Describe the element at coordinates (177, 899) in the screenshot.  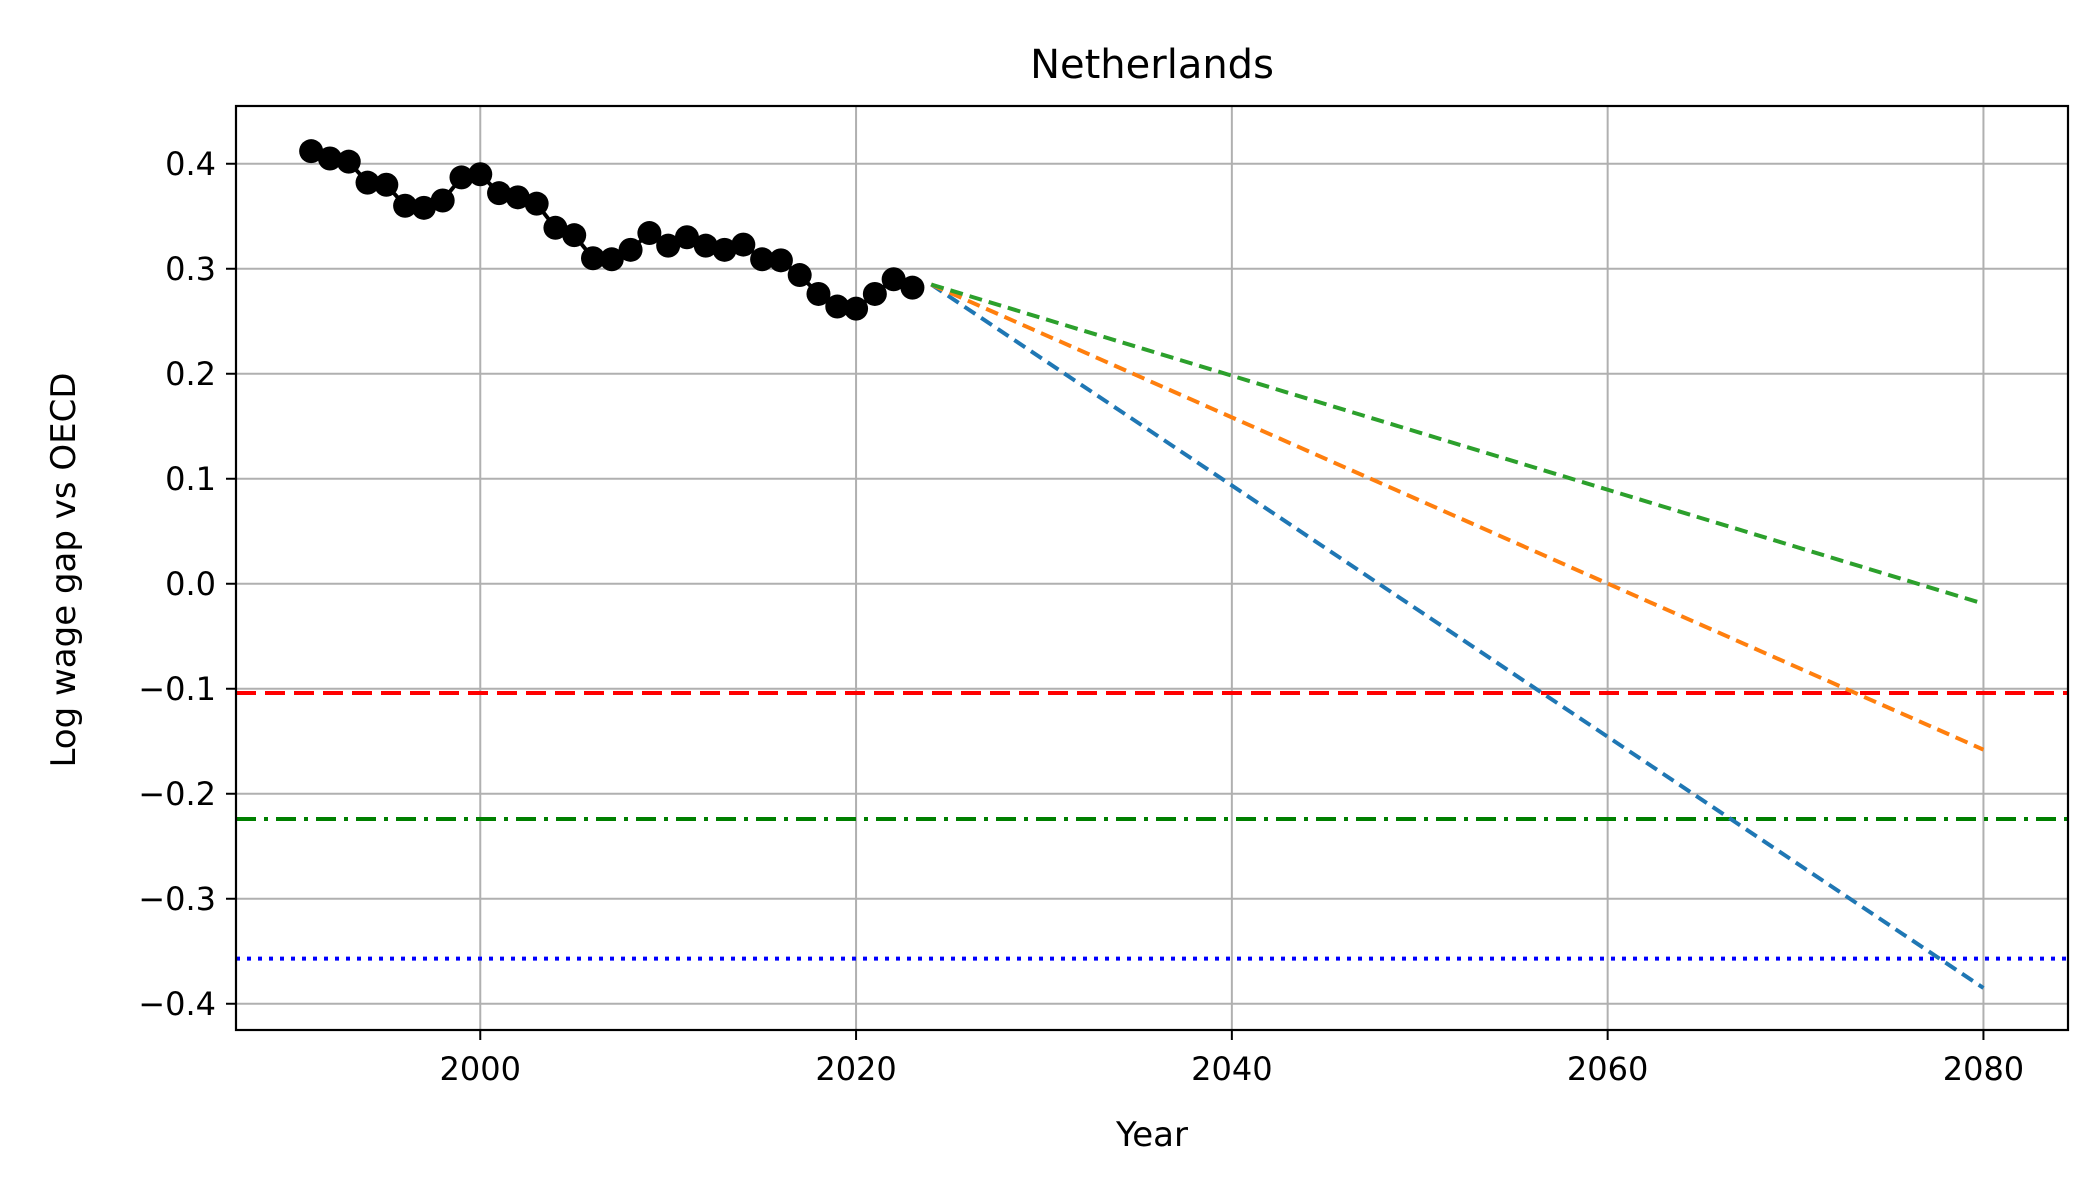
I see `y-tick-label: −0.3` at that location.